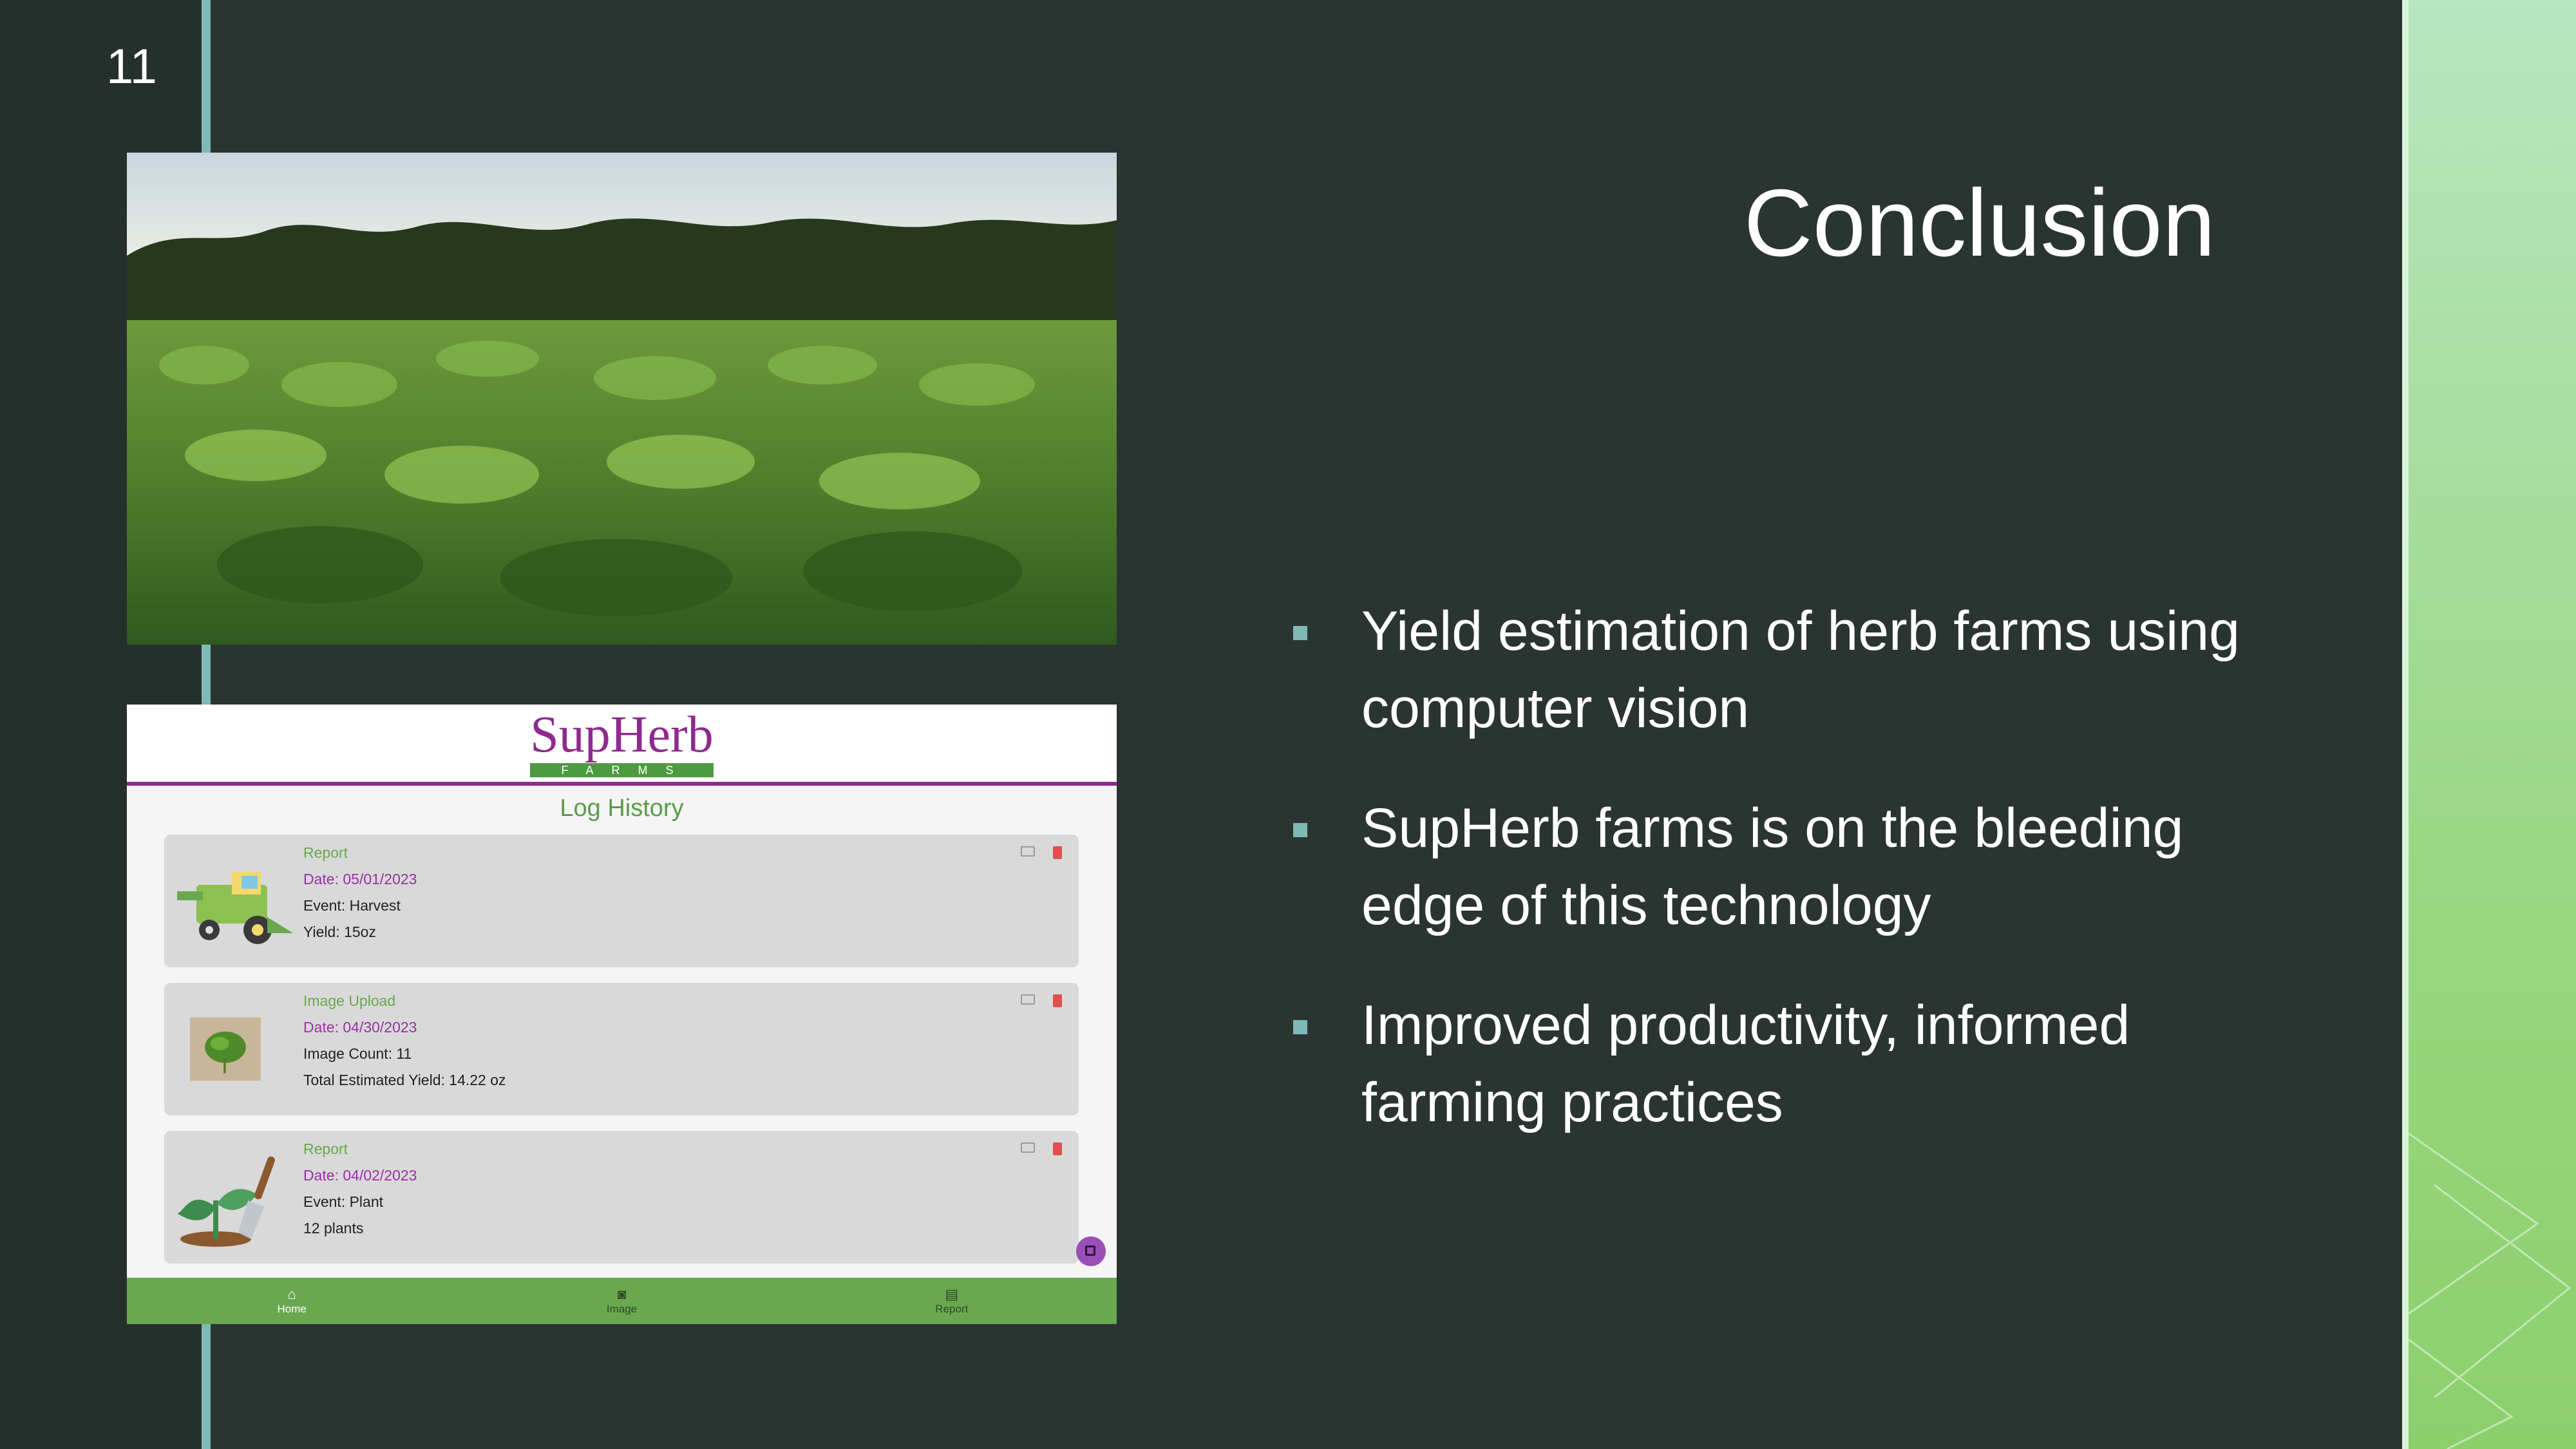  I want to click on log-detail: Image Count: 11, so click(357, 1053).